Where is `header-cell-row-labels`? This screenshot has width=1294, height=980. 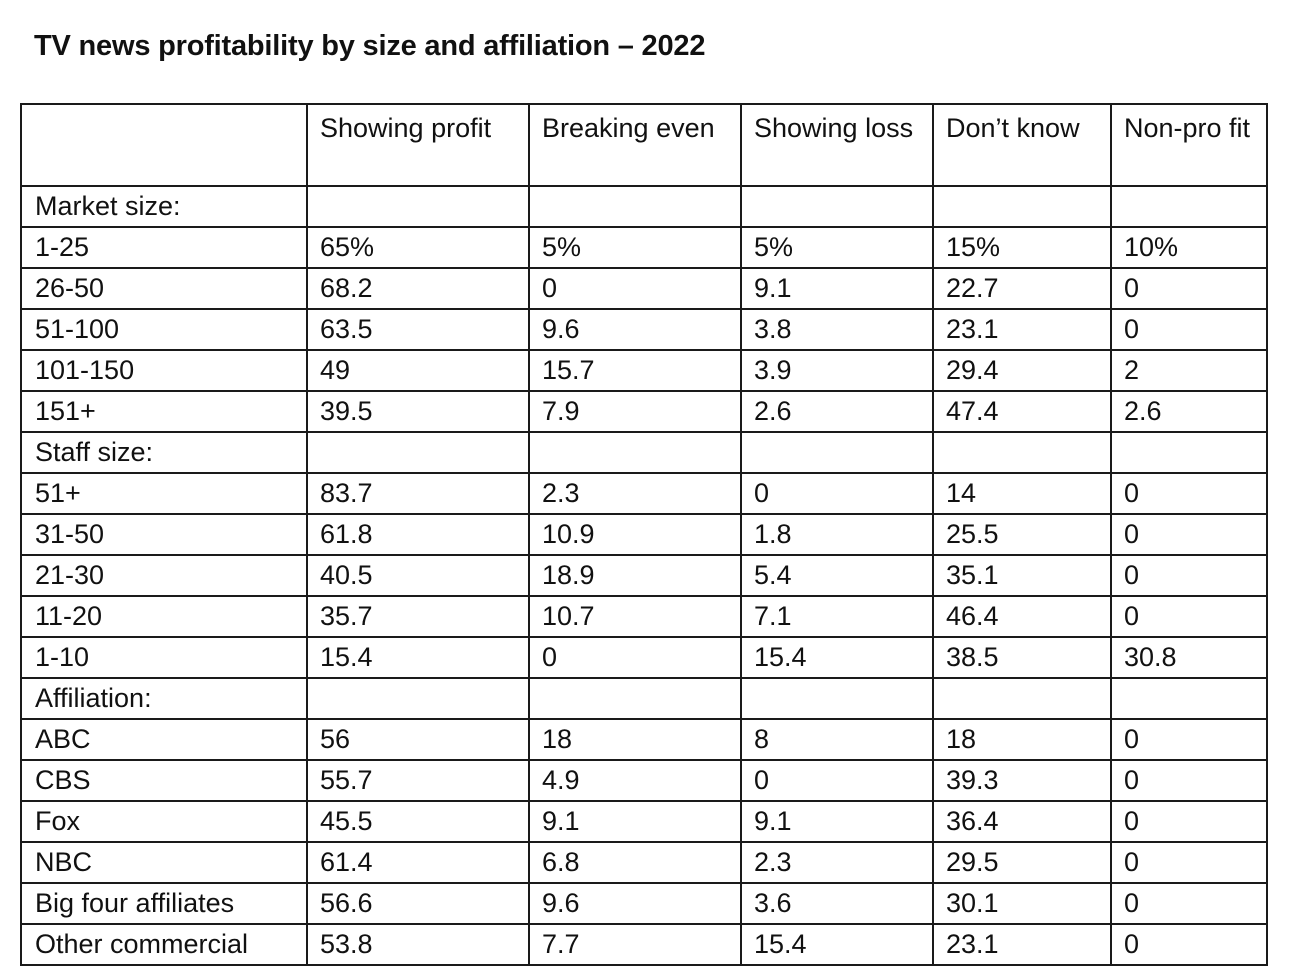 header-cell-row-labels is located at coordinates (164, 145).